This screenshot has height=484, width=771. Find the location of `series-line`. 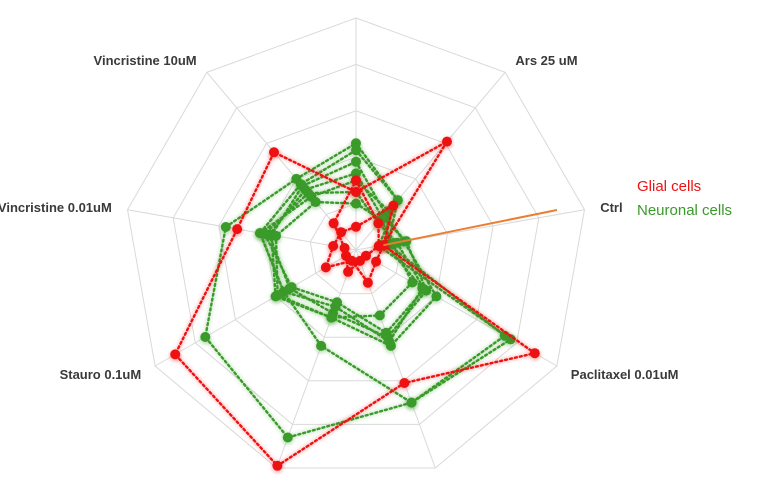

series-line is located at coordinates (360, 244).